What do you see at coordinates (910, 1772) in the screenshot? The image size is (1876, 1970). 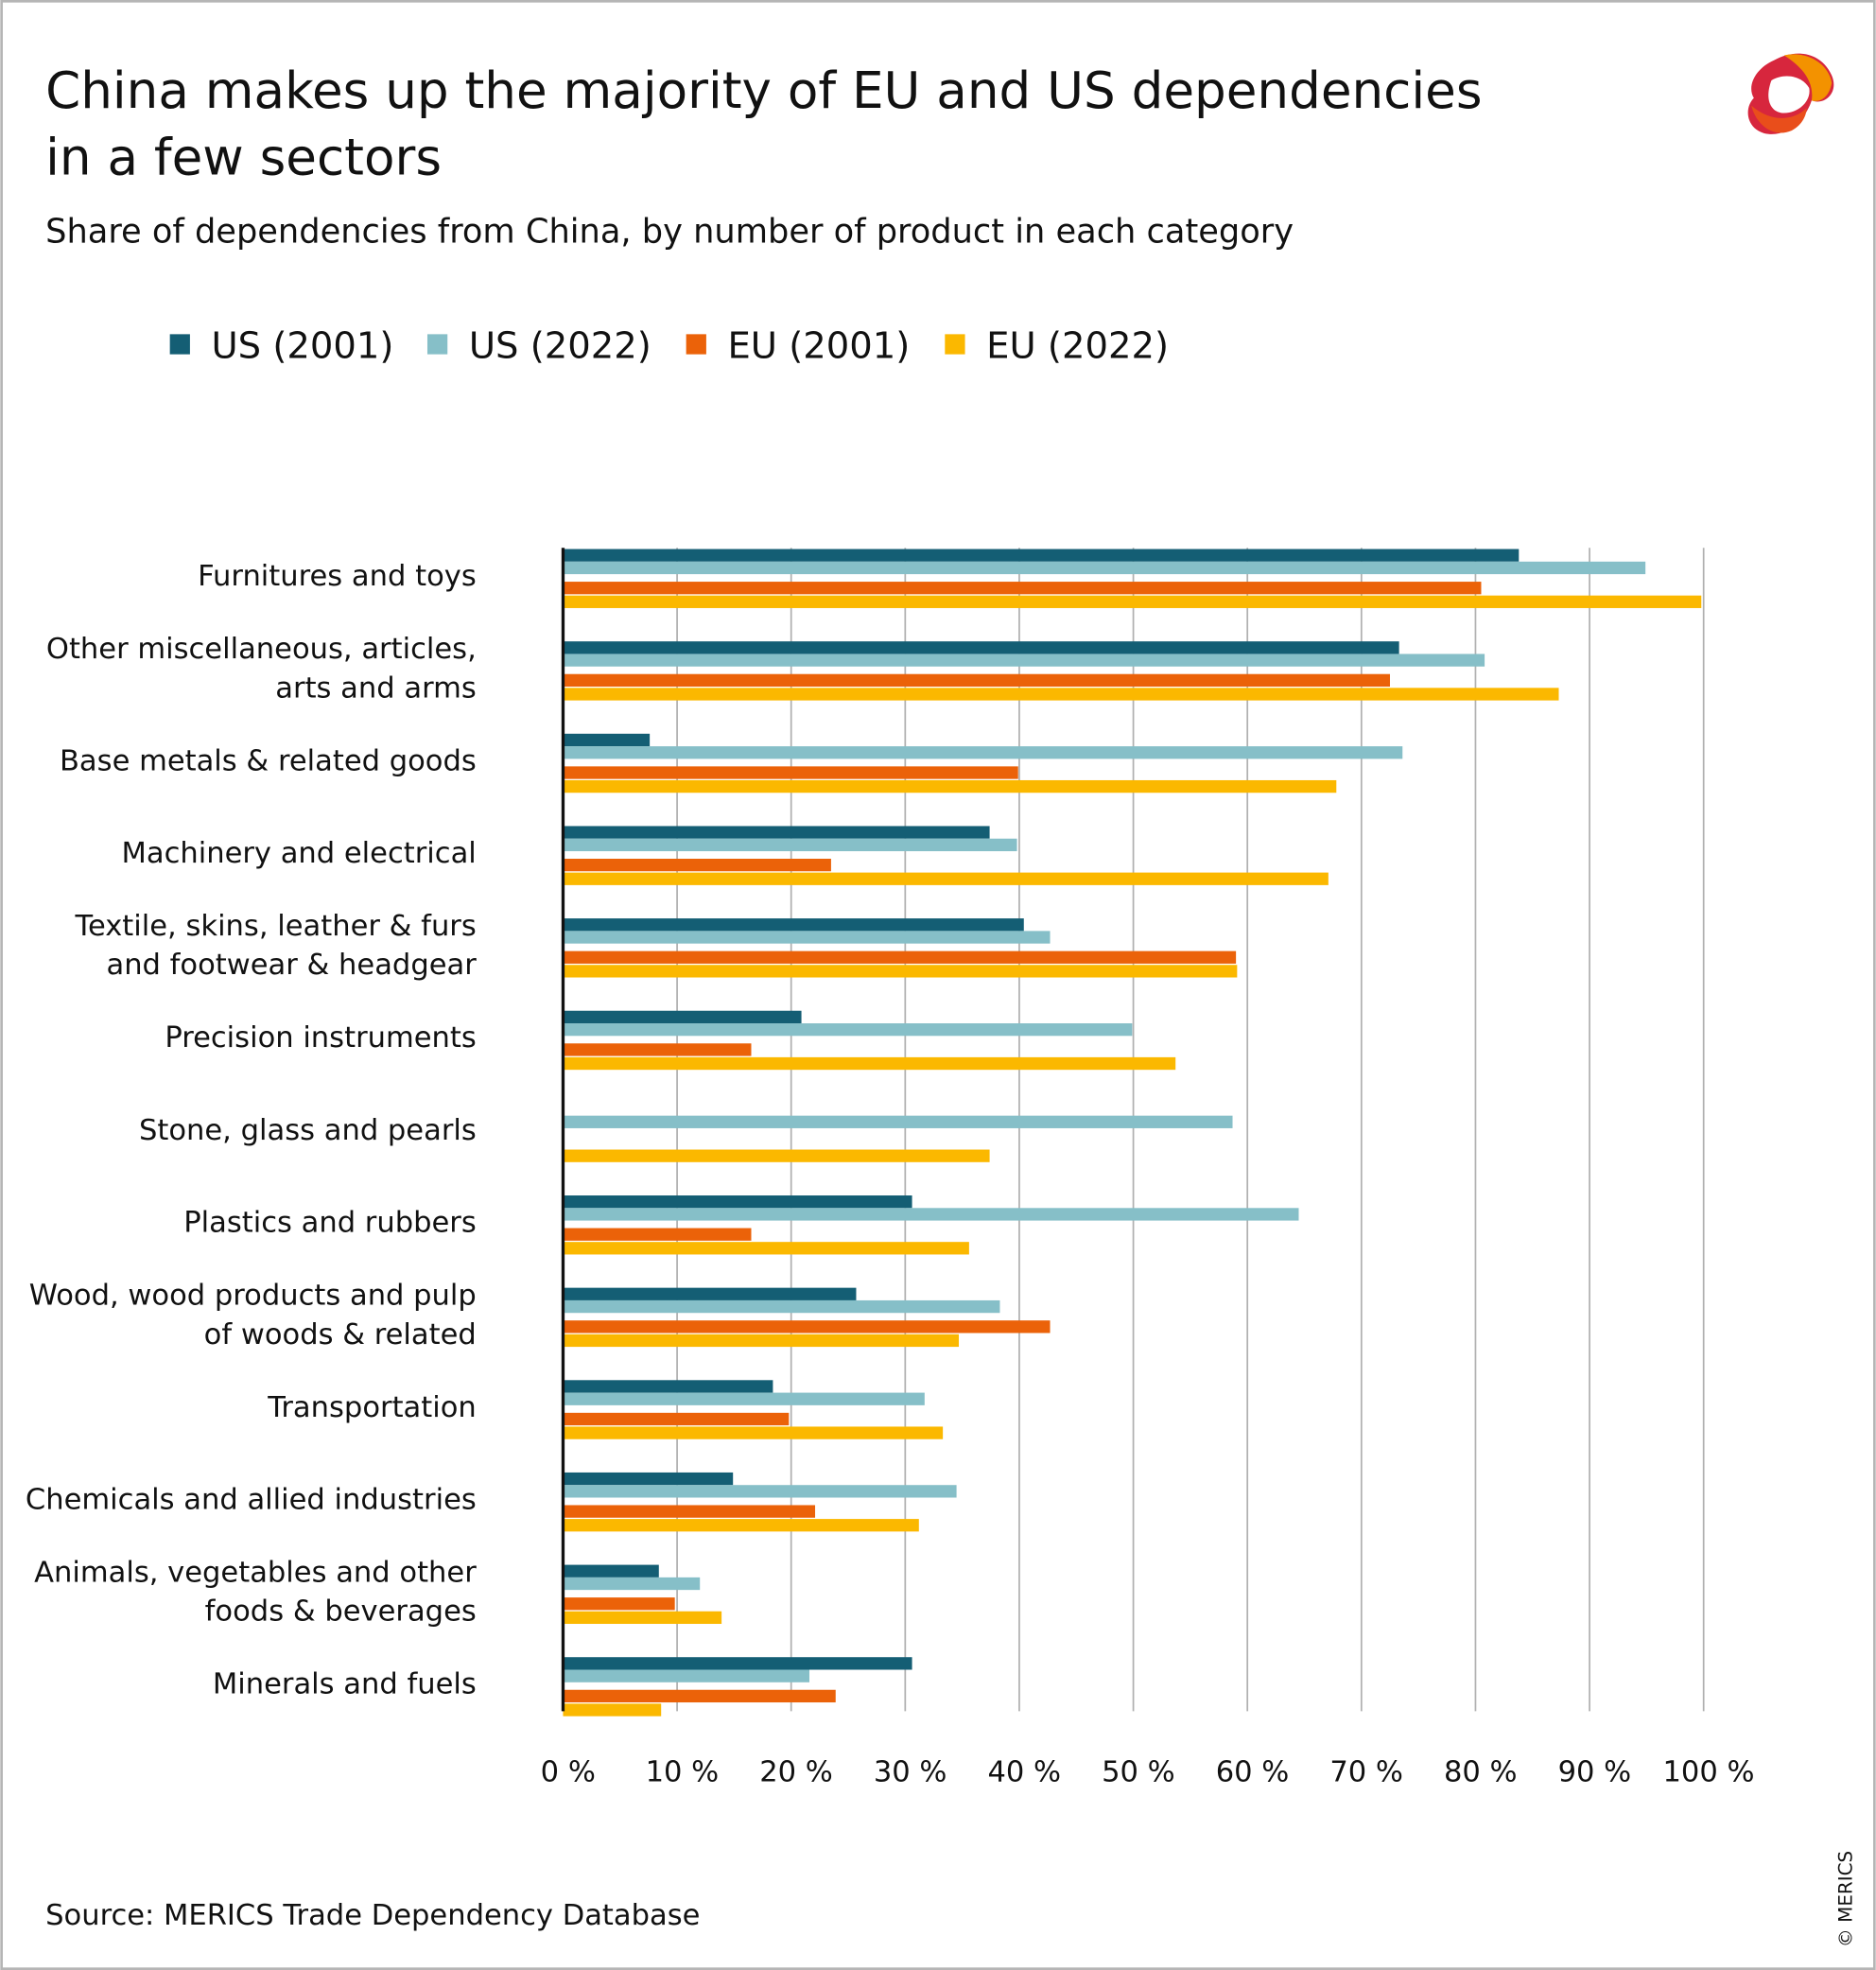 I see `x-tick-label: 30 %` at bounding box center [910, 1772].